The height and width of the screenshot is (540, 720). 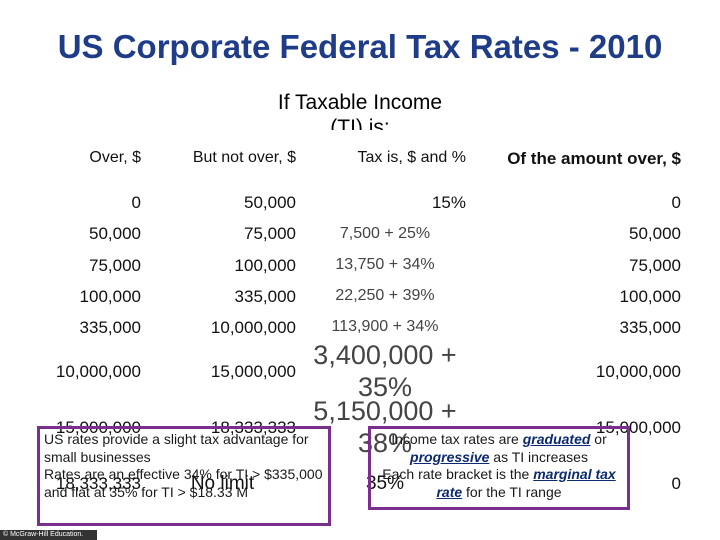 I want to click on header-cell: Of the amount over, $, so click(x=594, y=158).